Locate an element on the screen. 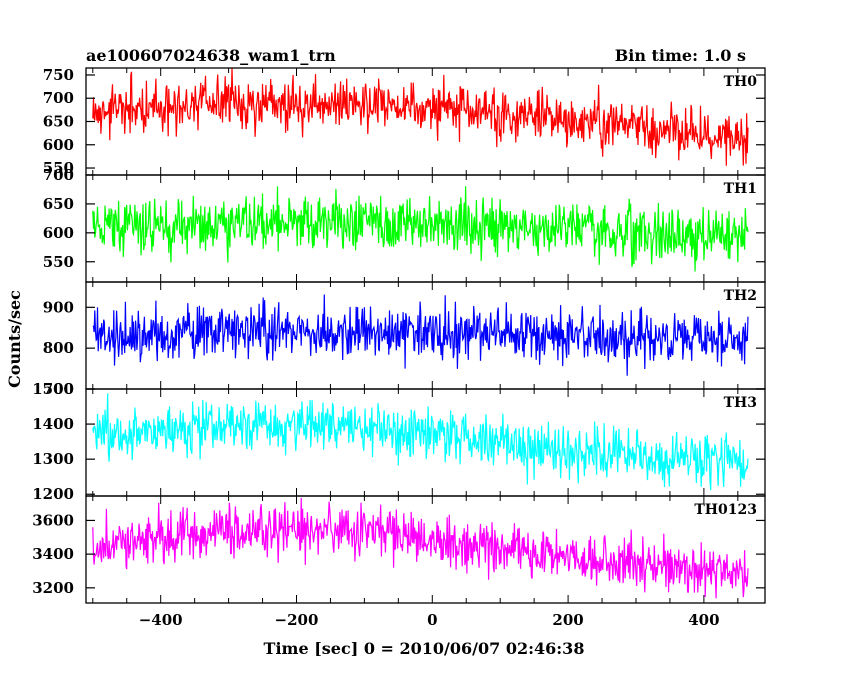 The height and width of the screenshot is (680, 850). series-th3-line is located at coordinates (420, 442).